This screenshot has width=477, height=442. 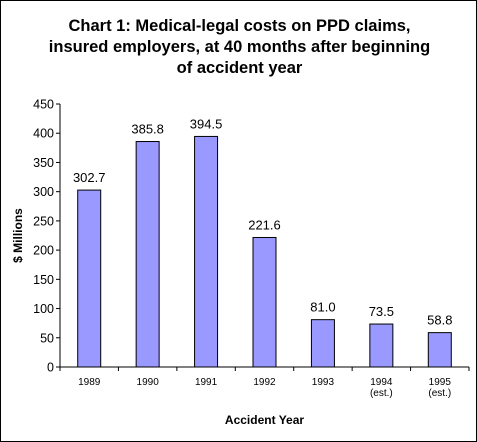 What do you see at coordinates (43, 192) in the screenshot?
I see `y-tick-label: 300` at bounding box center [43, 192].